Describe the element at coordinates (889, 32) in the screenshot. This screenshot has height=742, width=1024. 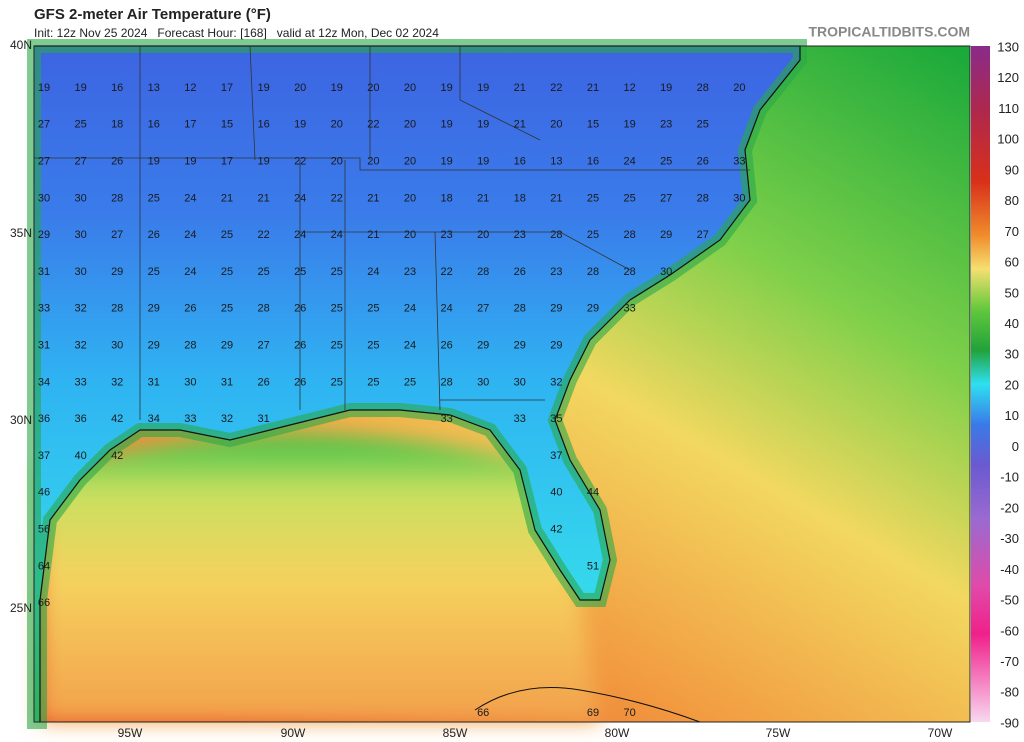
I see `brand: TROPICALTIDBITS.COM` at that location.